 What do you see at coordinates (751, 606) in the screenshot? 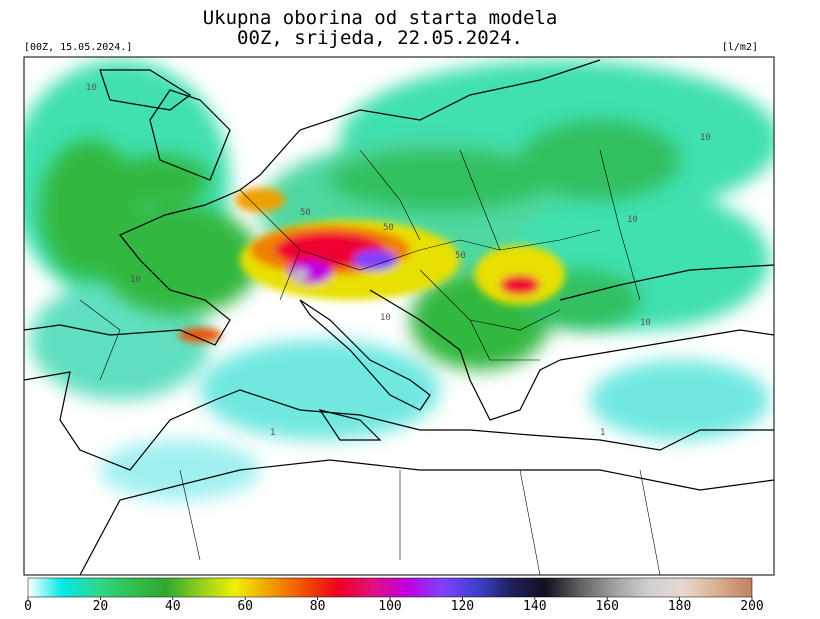
I see `colorbar-tick-label: 200` at bounding box center [751, 606].